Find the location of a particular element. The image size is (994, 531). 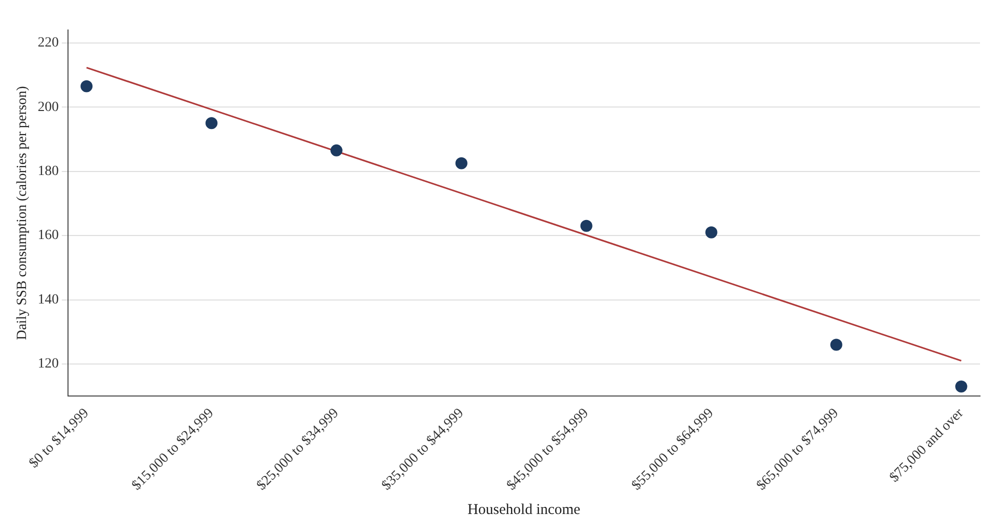

y-tick-label: 160 is located at coordinates (48, 236).